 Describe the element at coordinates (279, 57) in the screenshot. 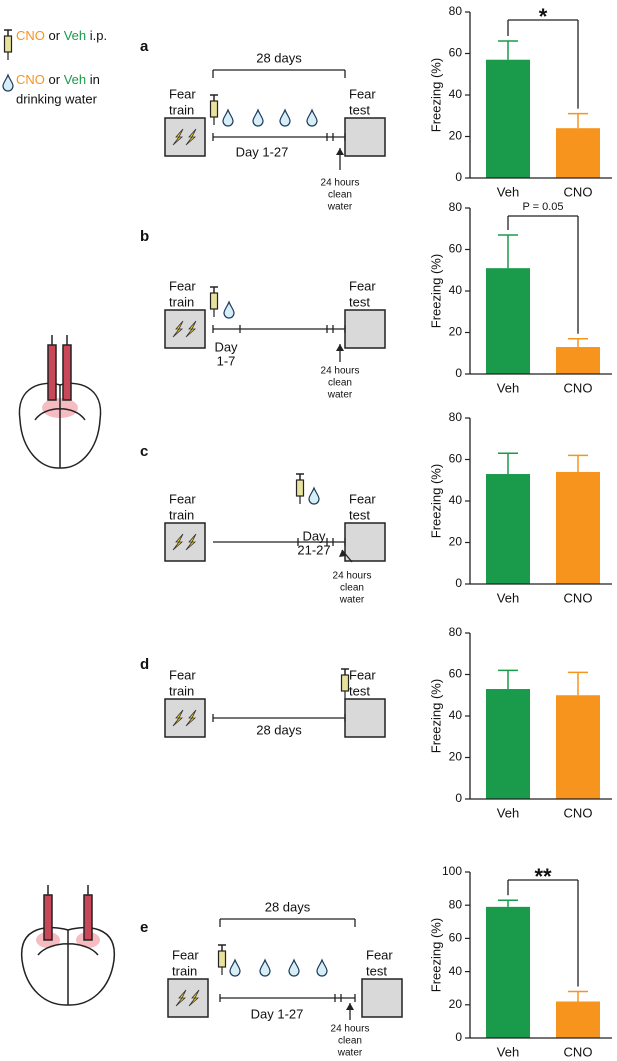

I see `span-label: 28 days` at that location.